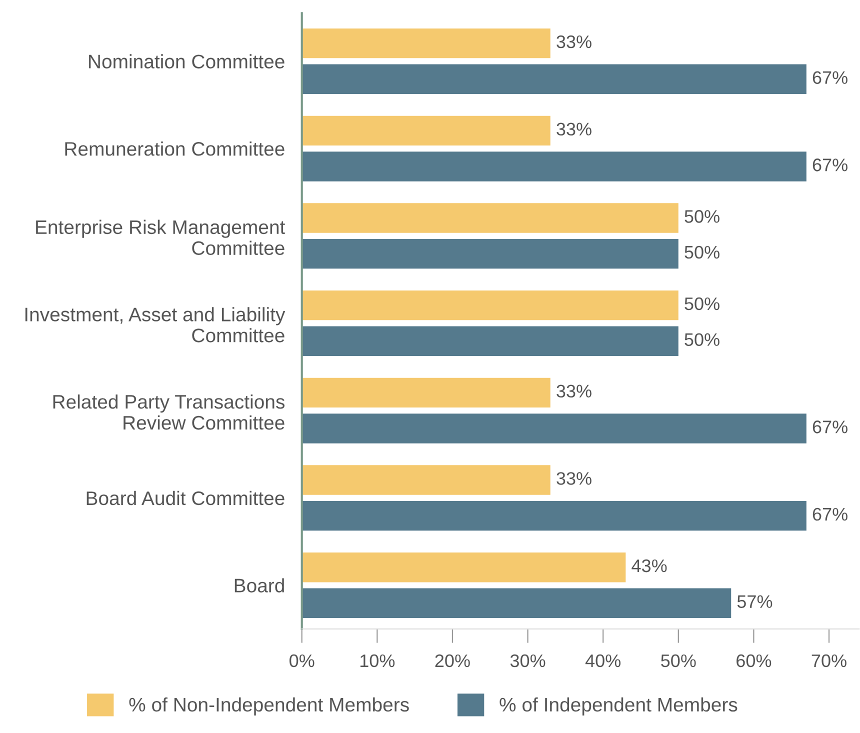 Image resolution: width=860 pixels, height=733 pixels. Describe the element at coordinates (259, 585) in the screenshot. I see `y-tick-label: Board` at that location.